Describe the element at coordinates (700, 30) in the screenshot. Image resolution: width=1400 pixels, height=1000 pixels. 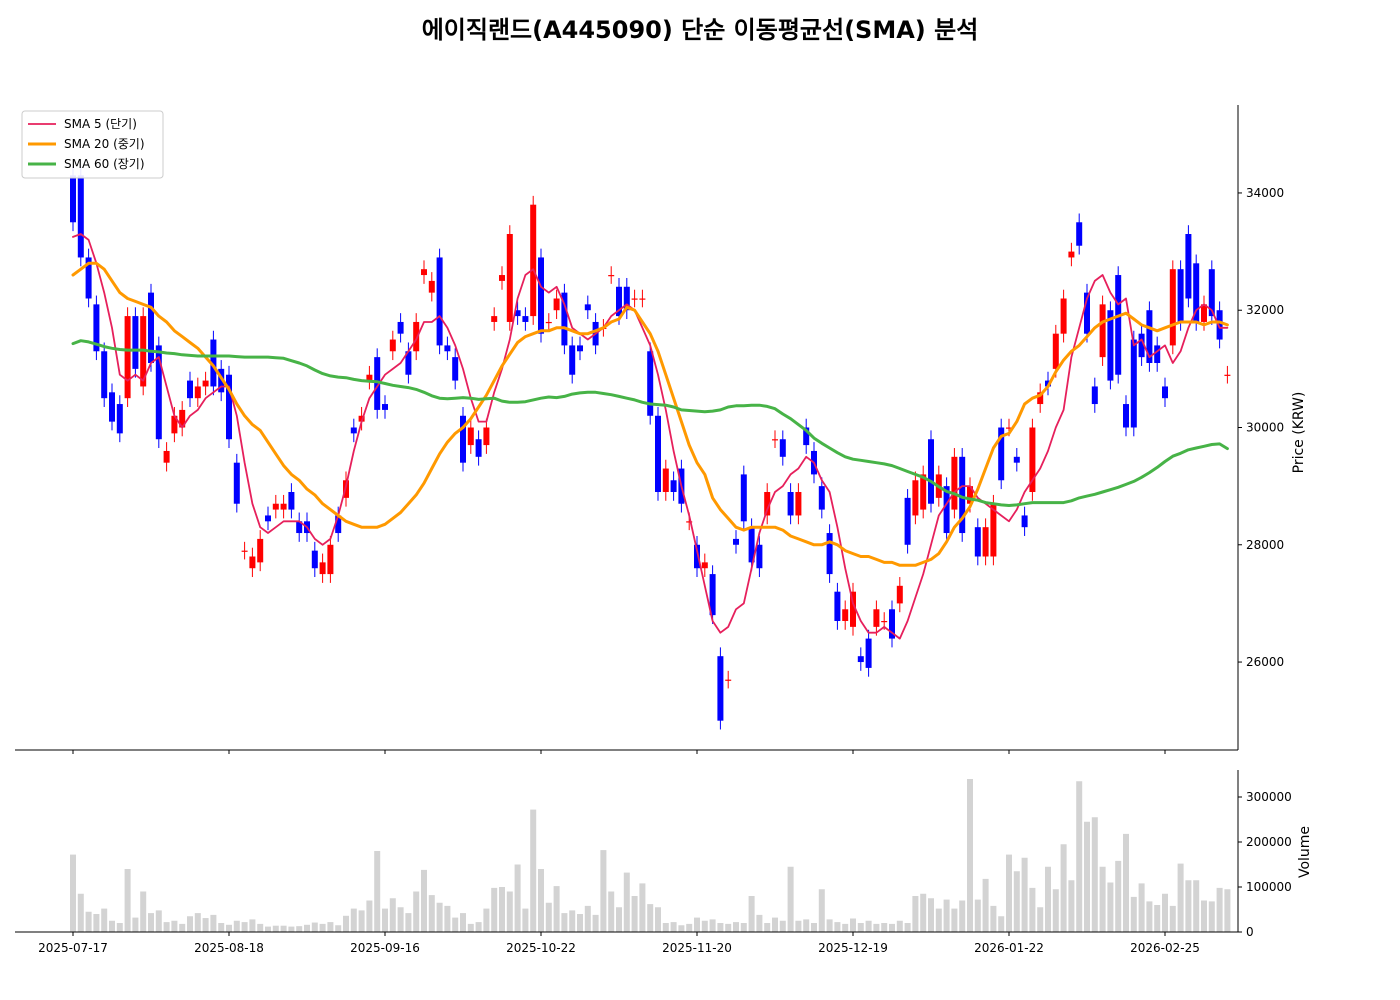
I see `chart-title: 에이직랜드(A445090) 단순 이동평균선(SMA) 분석` at that location.